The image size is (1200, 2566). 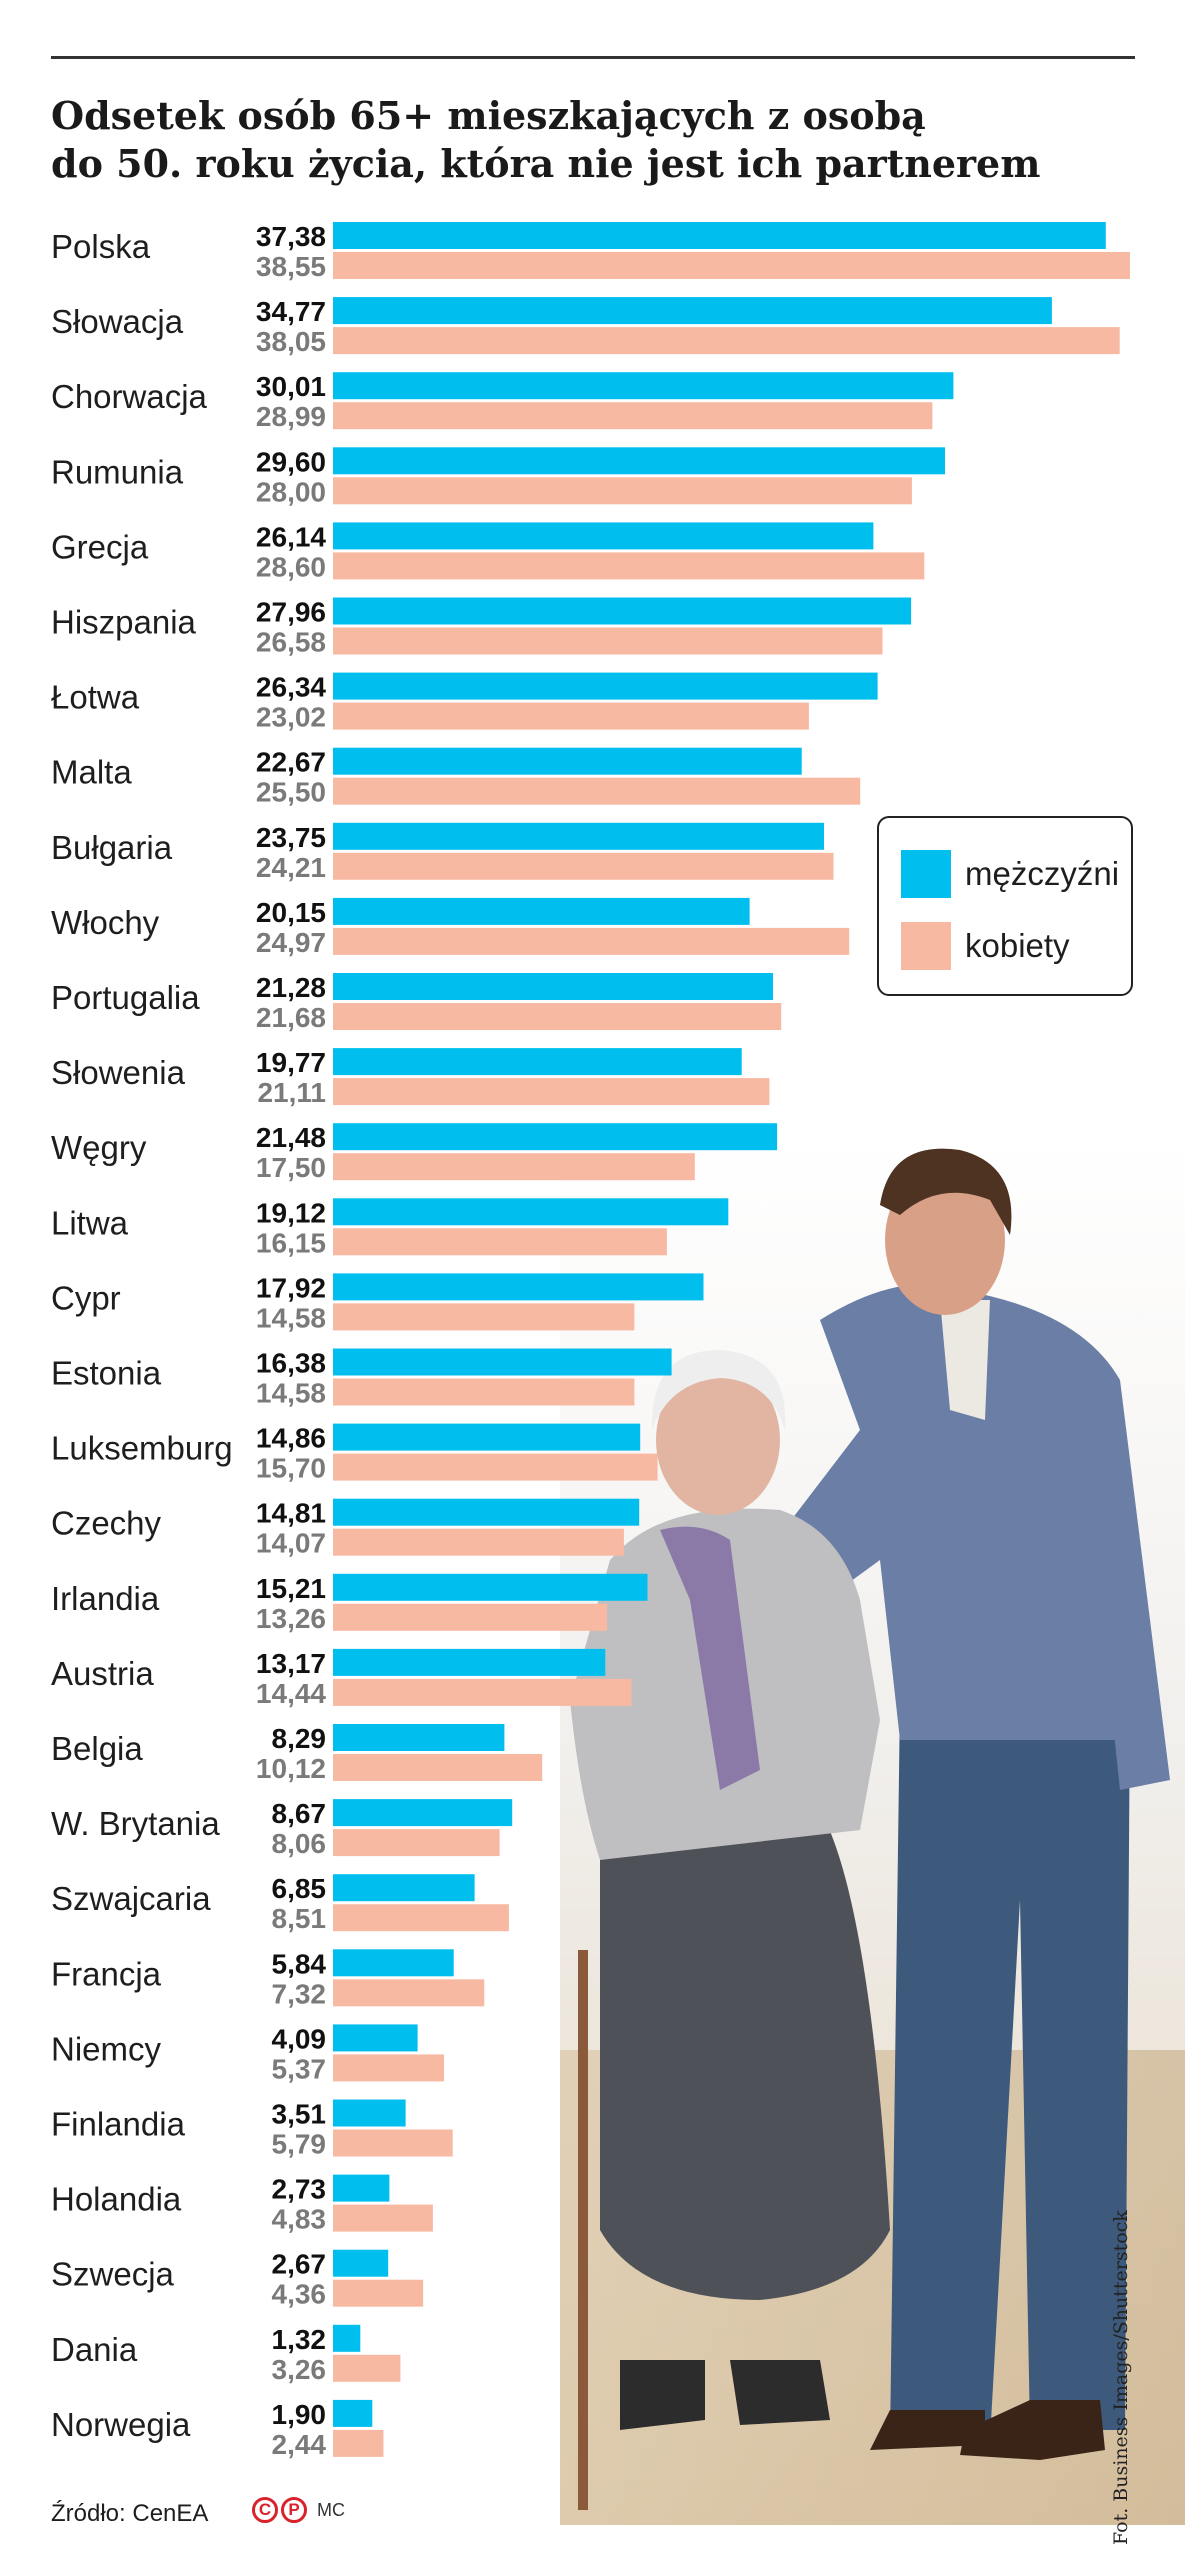 What do you see at coordinates (291, 341) in the screenshot?
I see `value-label-women-row-1: 38,05` at bounding box center [291, 341].